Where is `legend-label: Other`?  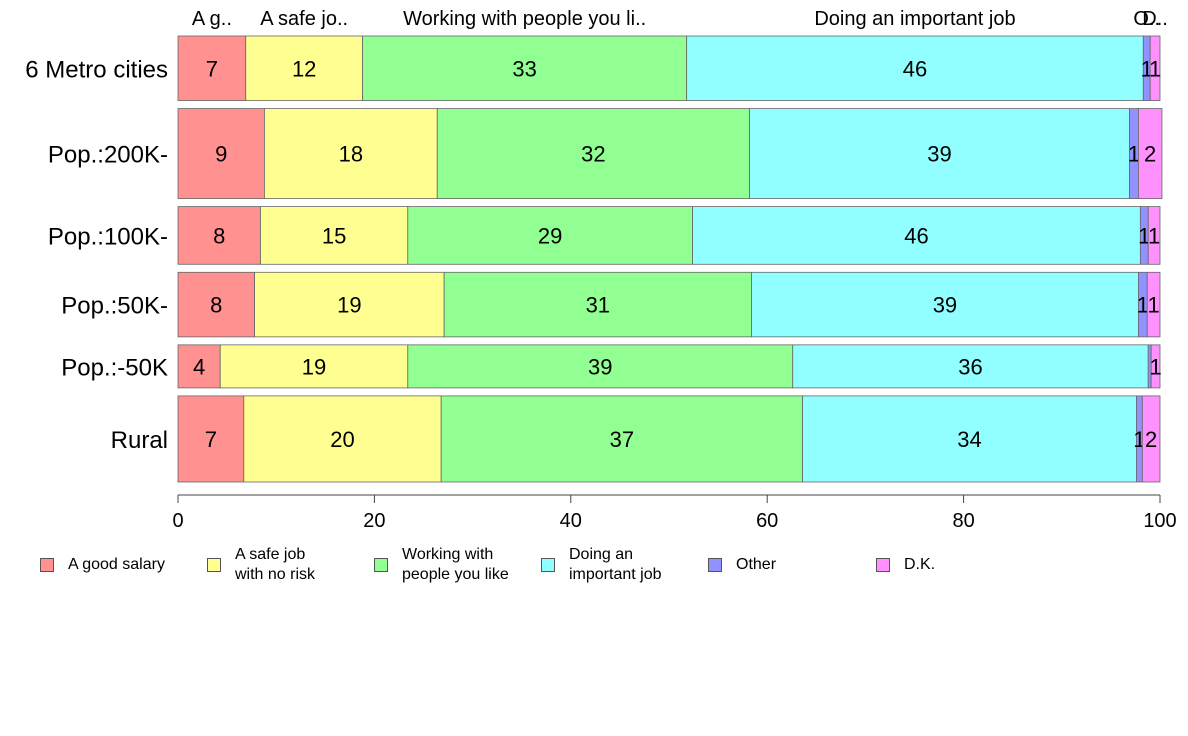 legend-label: Other is located at coordinates (756, 564).